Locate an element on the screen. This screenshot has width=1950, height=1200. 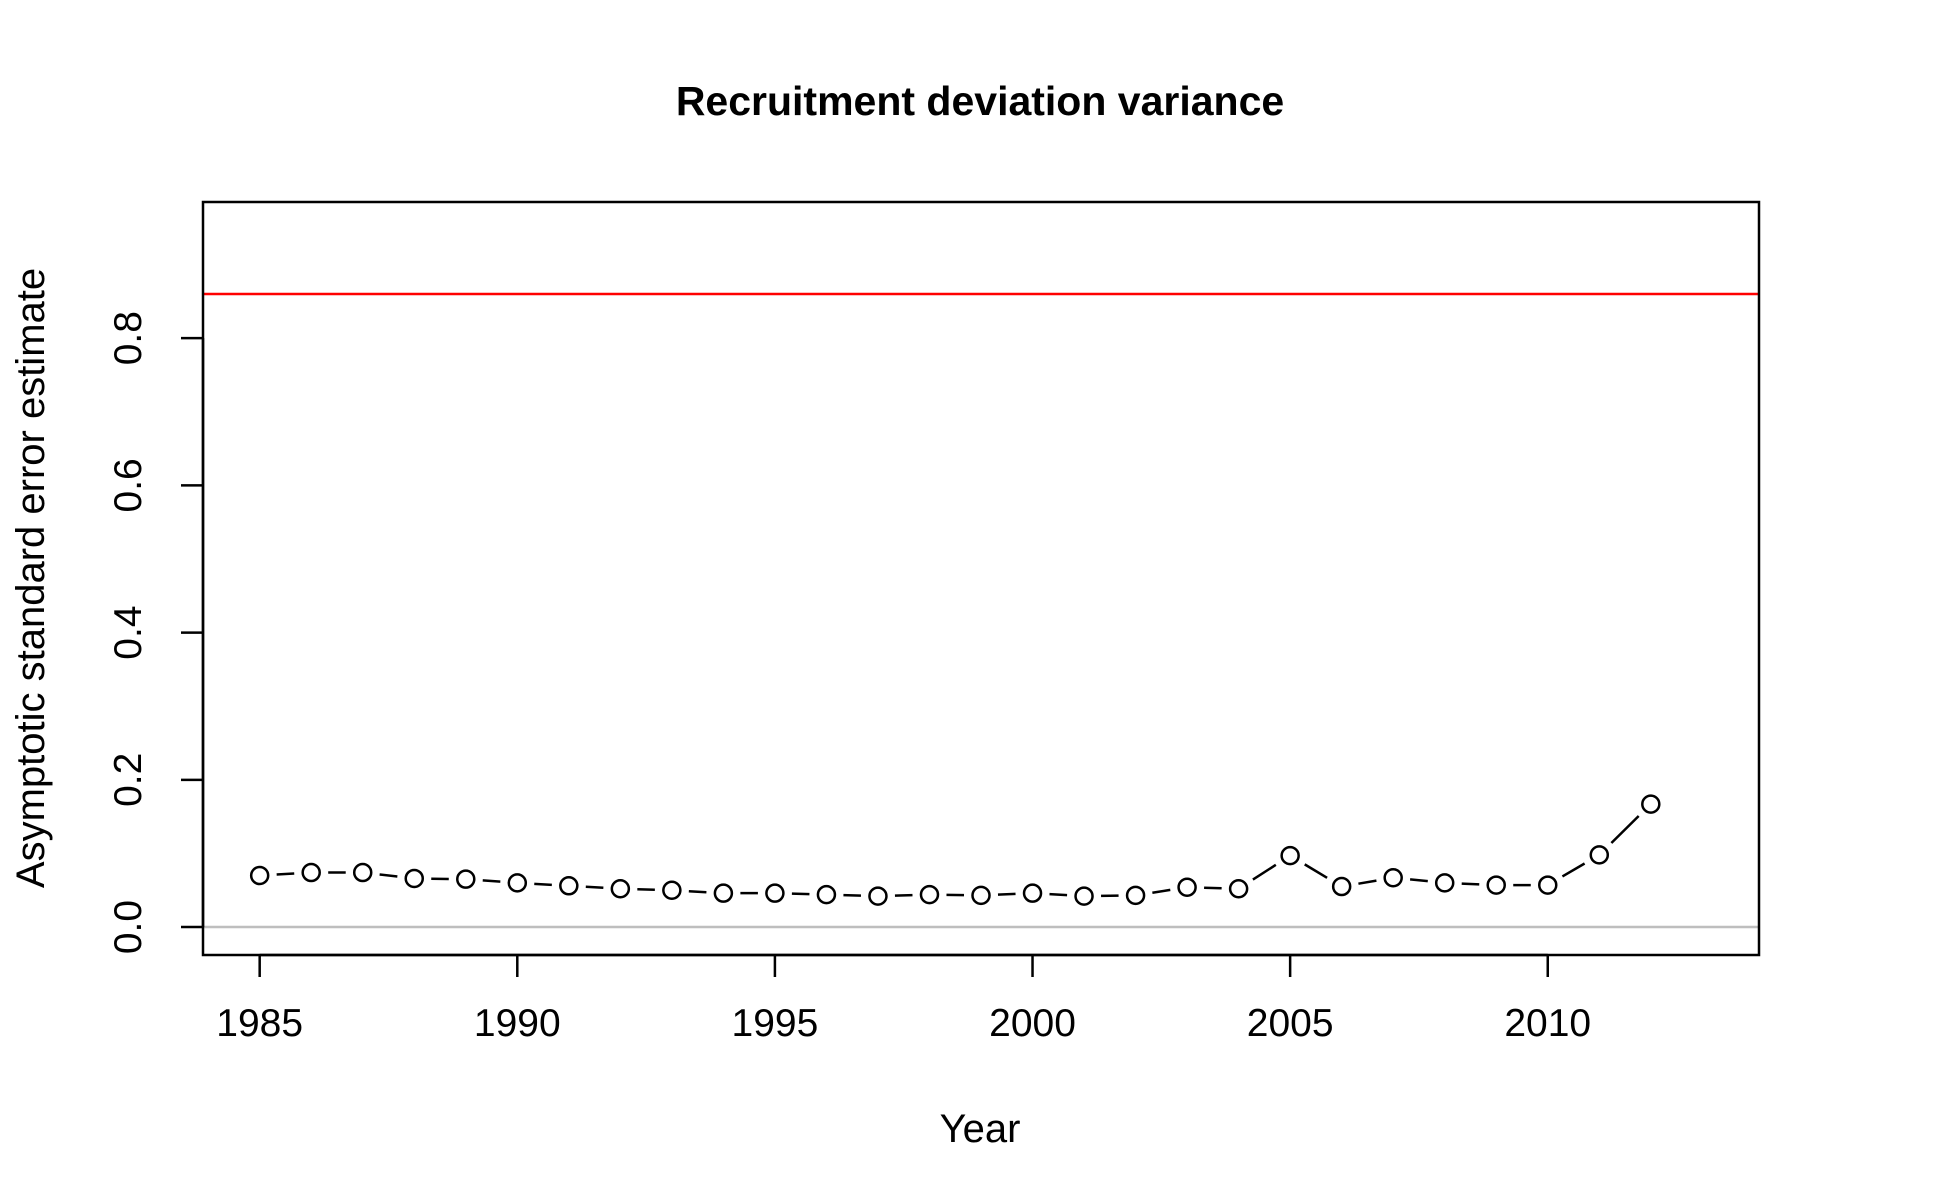
x-tick-label: 2000 is located at coordinates (1032, 1023).